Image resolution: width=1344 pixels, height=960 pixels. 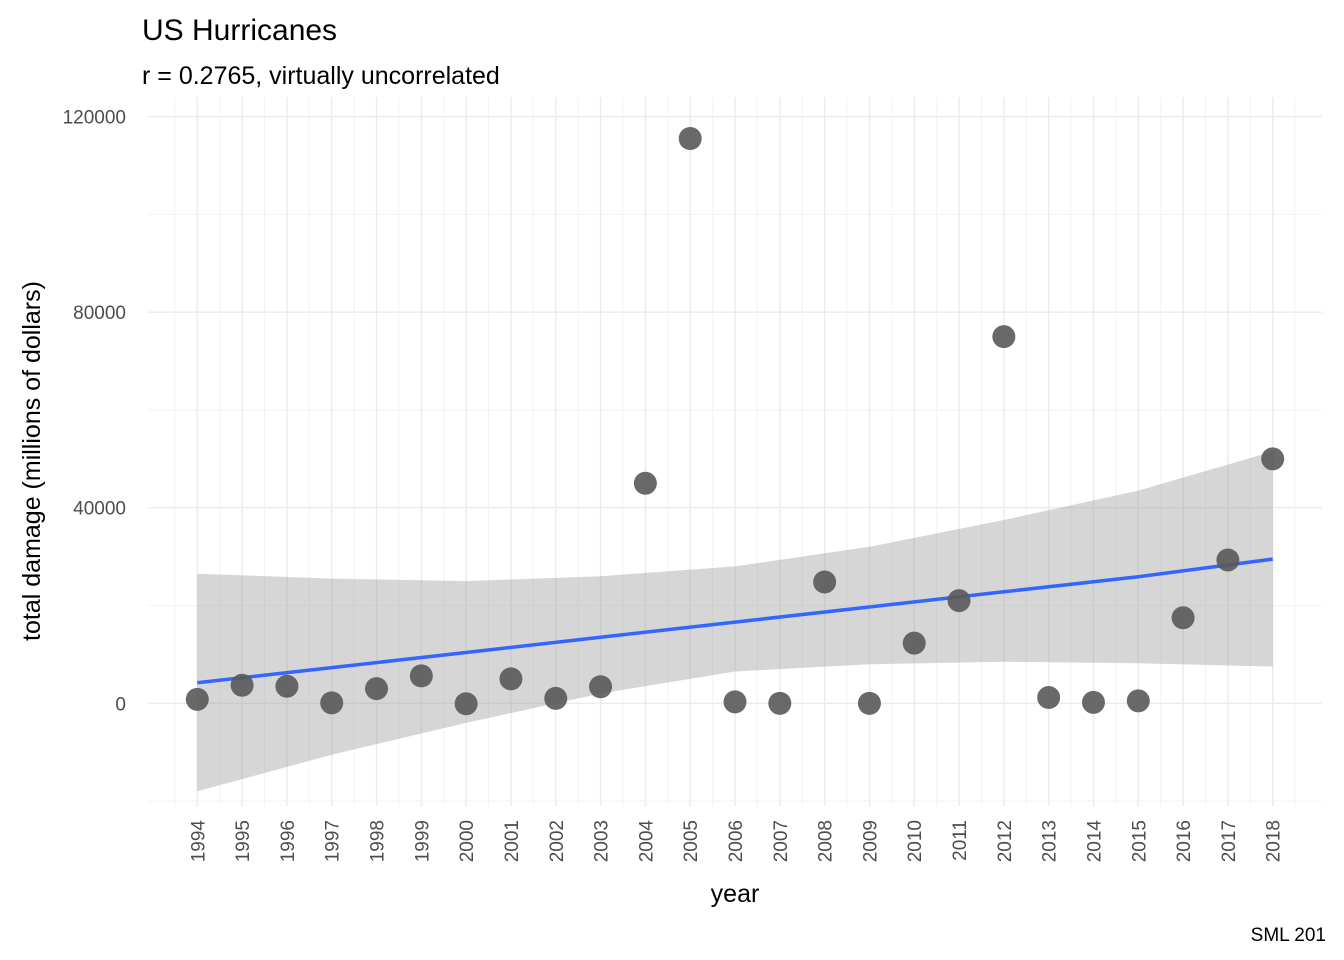 I want to click on chart-title: US Hurricanes, so click(x=239, y=30).